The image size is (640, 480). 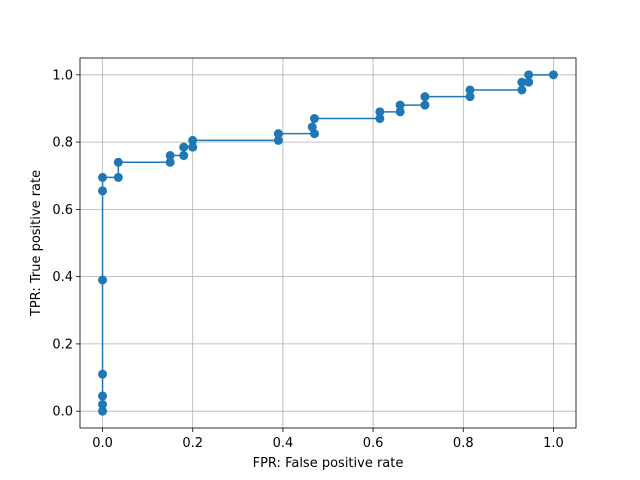 What do you see at coordinates (62, 75) in the screenshot?
I see `y-tick-label: 1.0` at bounding box center [62, 75].